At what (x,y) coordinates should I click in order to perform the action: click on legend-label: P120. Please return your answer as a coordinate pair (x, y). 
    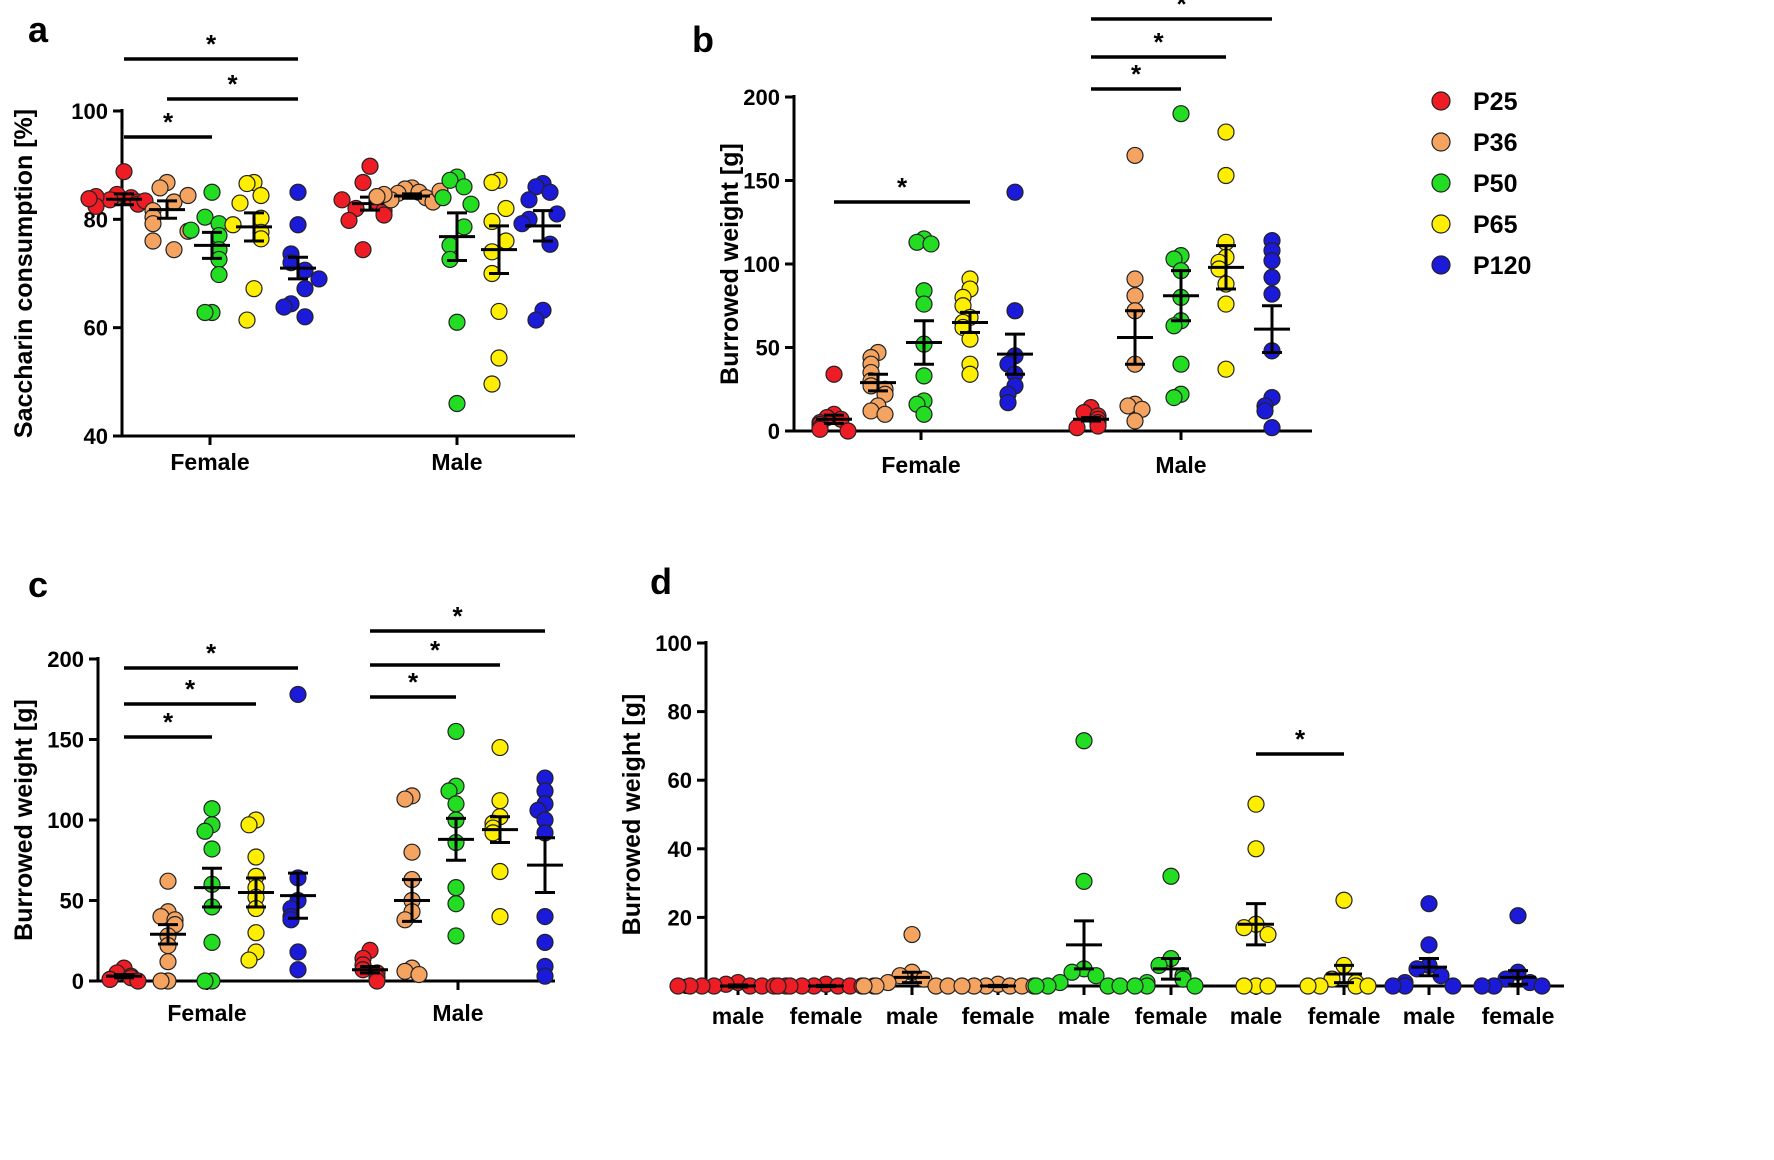
    Looking at the image, I should click on (1502, 266).